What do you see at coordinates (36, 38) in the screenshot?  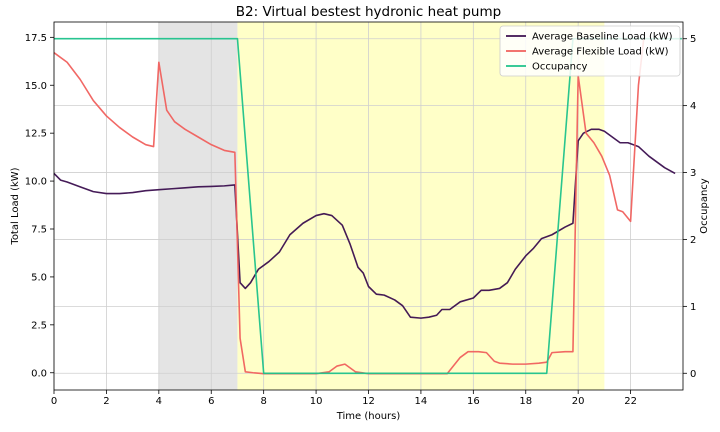 I see `y-tick-label: 17.5` at bounding box center [36, 38].